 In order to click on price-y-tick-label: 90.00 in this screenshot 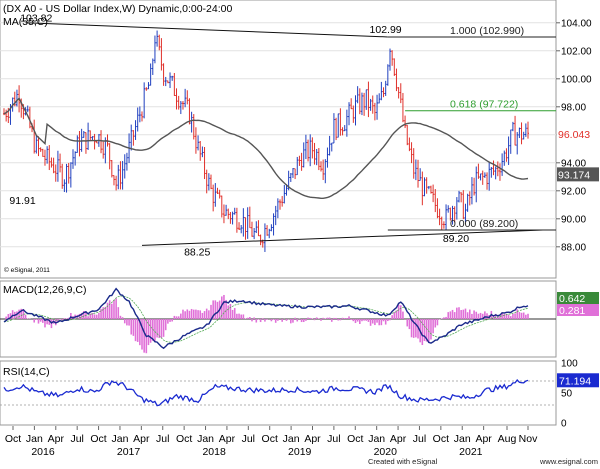, I will do `click(573, 219)`.